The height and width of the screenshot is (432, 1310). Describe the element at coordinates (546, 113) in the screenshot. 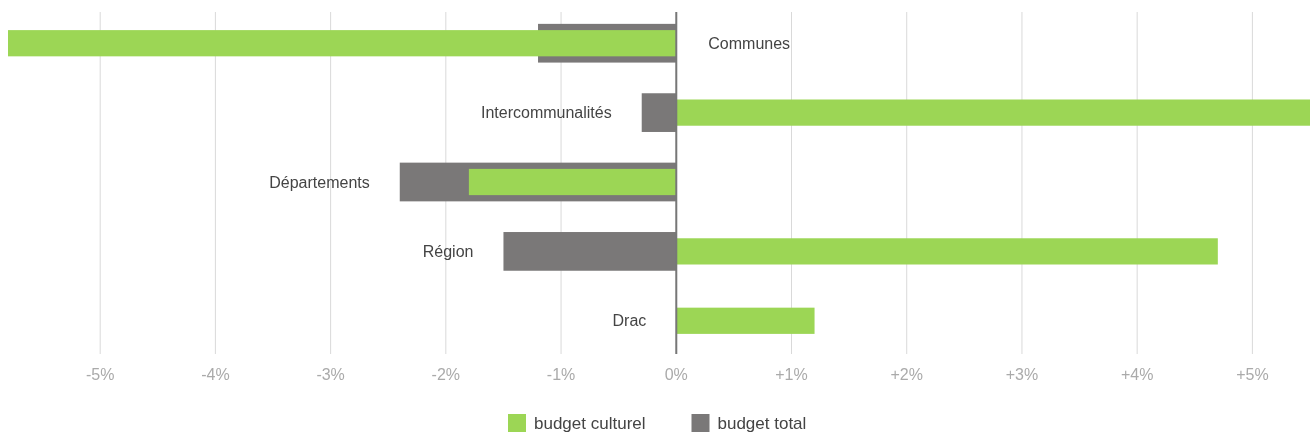

I see `y-tick-label: Intercommunalités` at that location.